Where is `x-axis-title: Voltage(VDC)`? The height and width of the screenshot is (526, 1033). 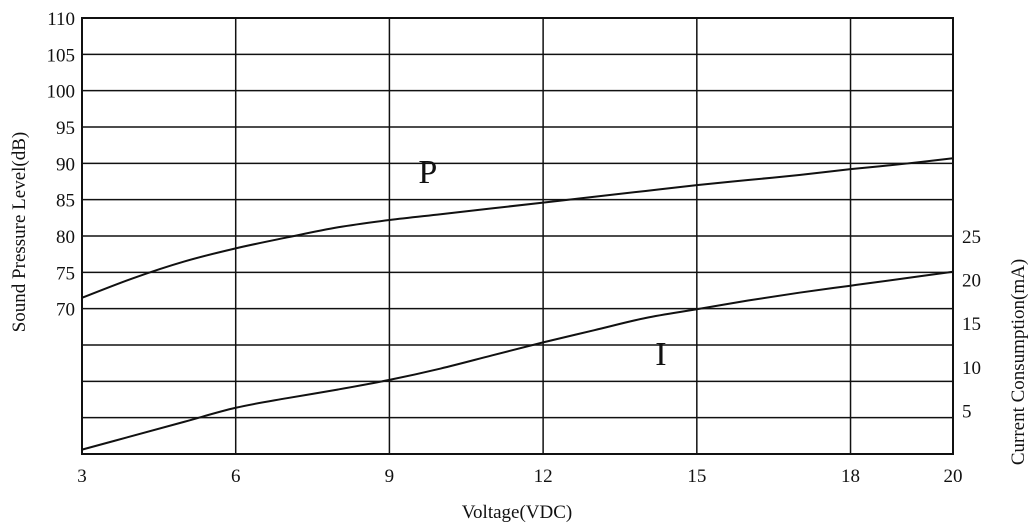 x-axis-title: Voltage(VDC) is located at coordinates (517, 512).